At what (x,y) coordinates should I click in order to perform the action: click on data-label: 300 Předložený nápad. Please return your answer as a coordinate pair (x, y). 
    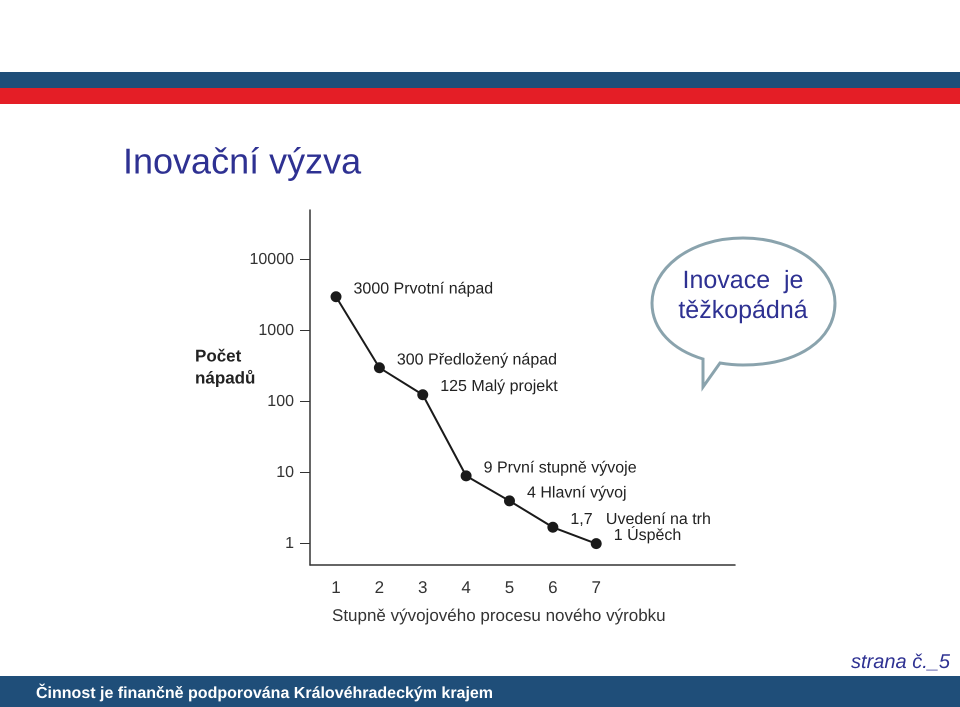
    Looking at the image, I should click on (477, 359).